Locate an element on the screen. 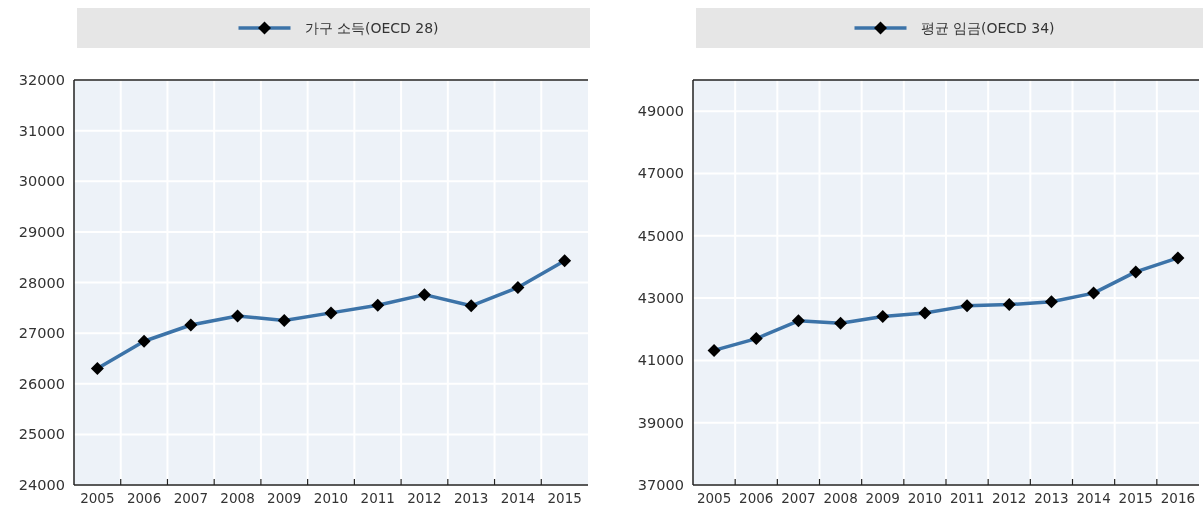 The image size is (1203, 509). y-tick-label: 31000 is located at coordinates (41, 130).